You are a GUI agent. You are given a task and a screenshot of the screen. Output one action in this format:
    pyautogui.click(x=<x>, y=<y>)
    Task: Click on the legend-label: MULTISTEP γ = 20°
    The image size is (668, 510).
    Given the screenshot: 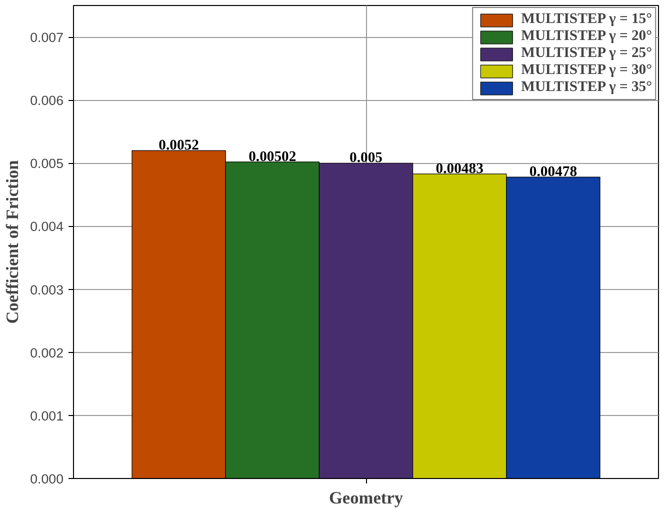 What is the action you would take?
    pyautogui.click(x=586, y=36)
    